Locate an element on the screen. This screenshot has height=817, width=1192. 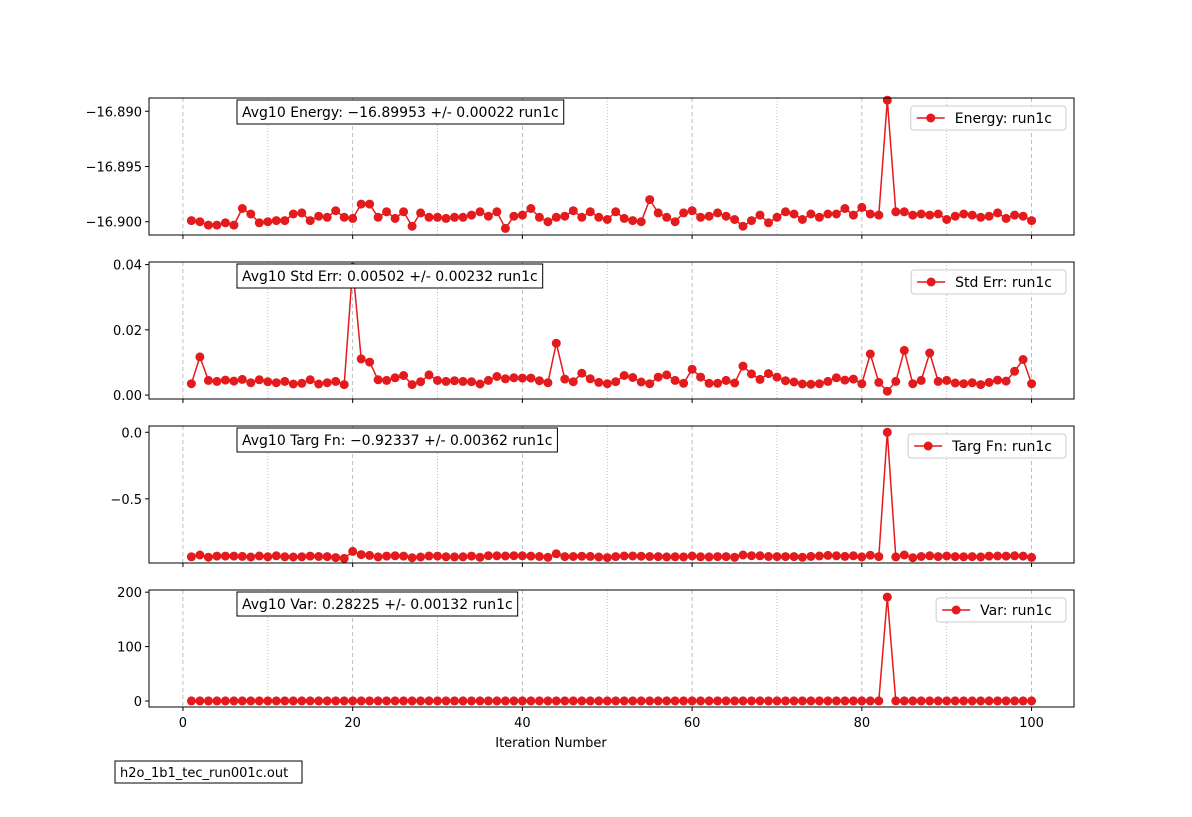
legend-marker-swatch is located at coordinates (928, 446).